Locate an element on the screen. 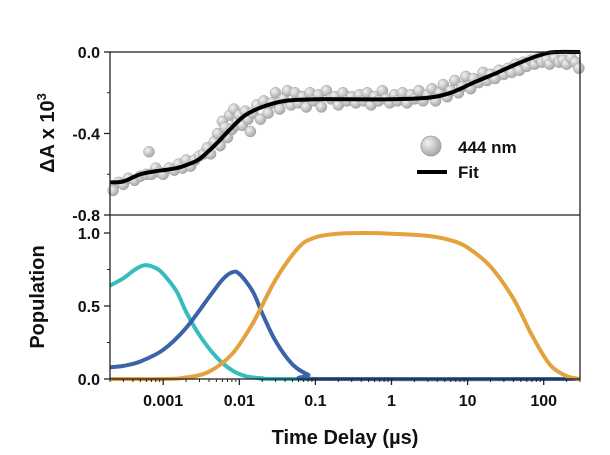 This screenshot has width=610, height=455. bottom-y-ticks: 0.0 0.5 1.0 is located at coordinates (94, 307).